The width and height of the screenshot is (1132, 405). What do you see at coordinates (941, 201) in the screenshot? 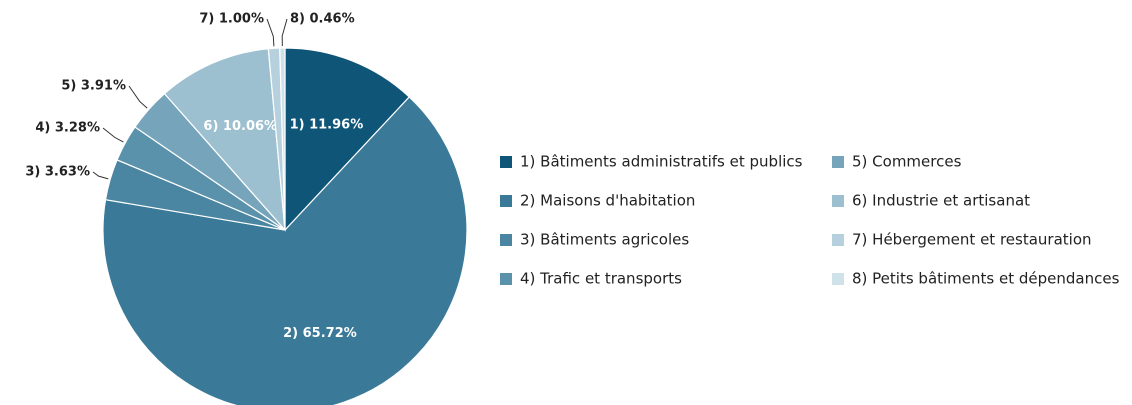
I see `legend-label: 6) Industrie et artisanat` at bounding box center [941, 201].